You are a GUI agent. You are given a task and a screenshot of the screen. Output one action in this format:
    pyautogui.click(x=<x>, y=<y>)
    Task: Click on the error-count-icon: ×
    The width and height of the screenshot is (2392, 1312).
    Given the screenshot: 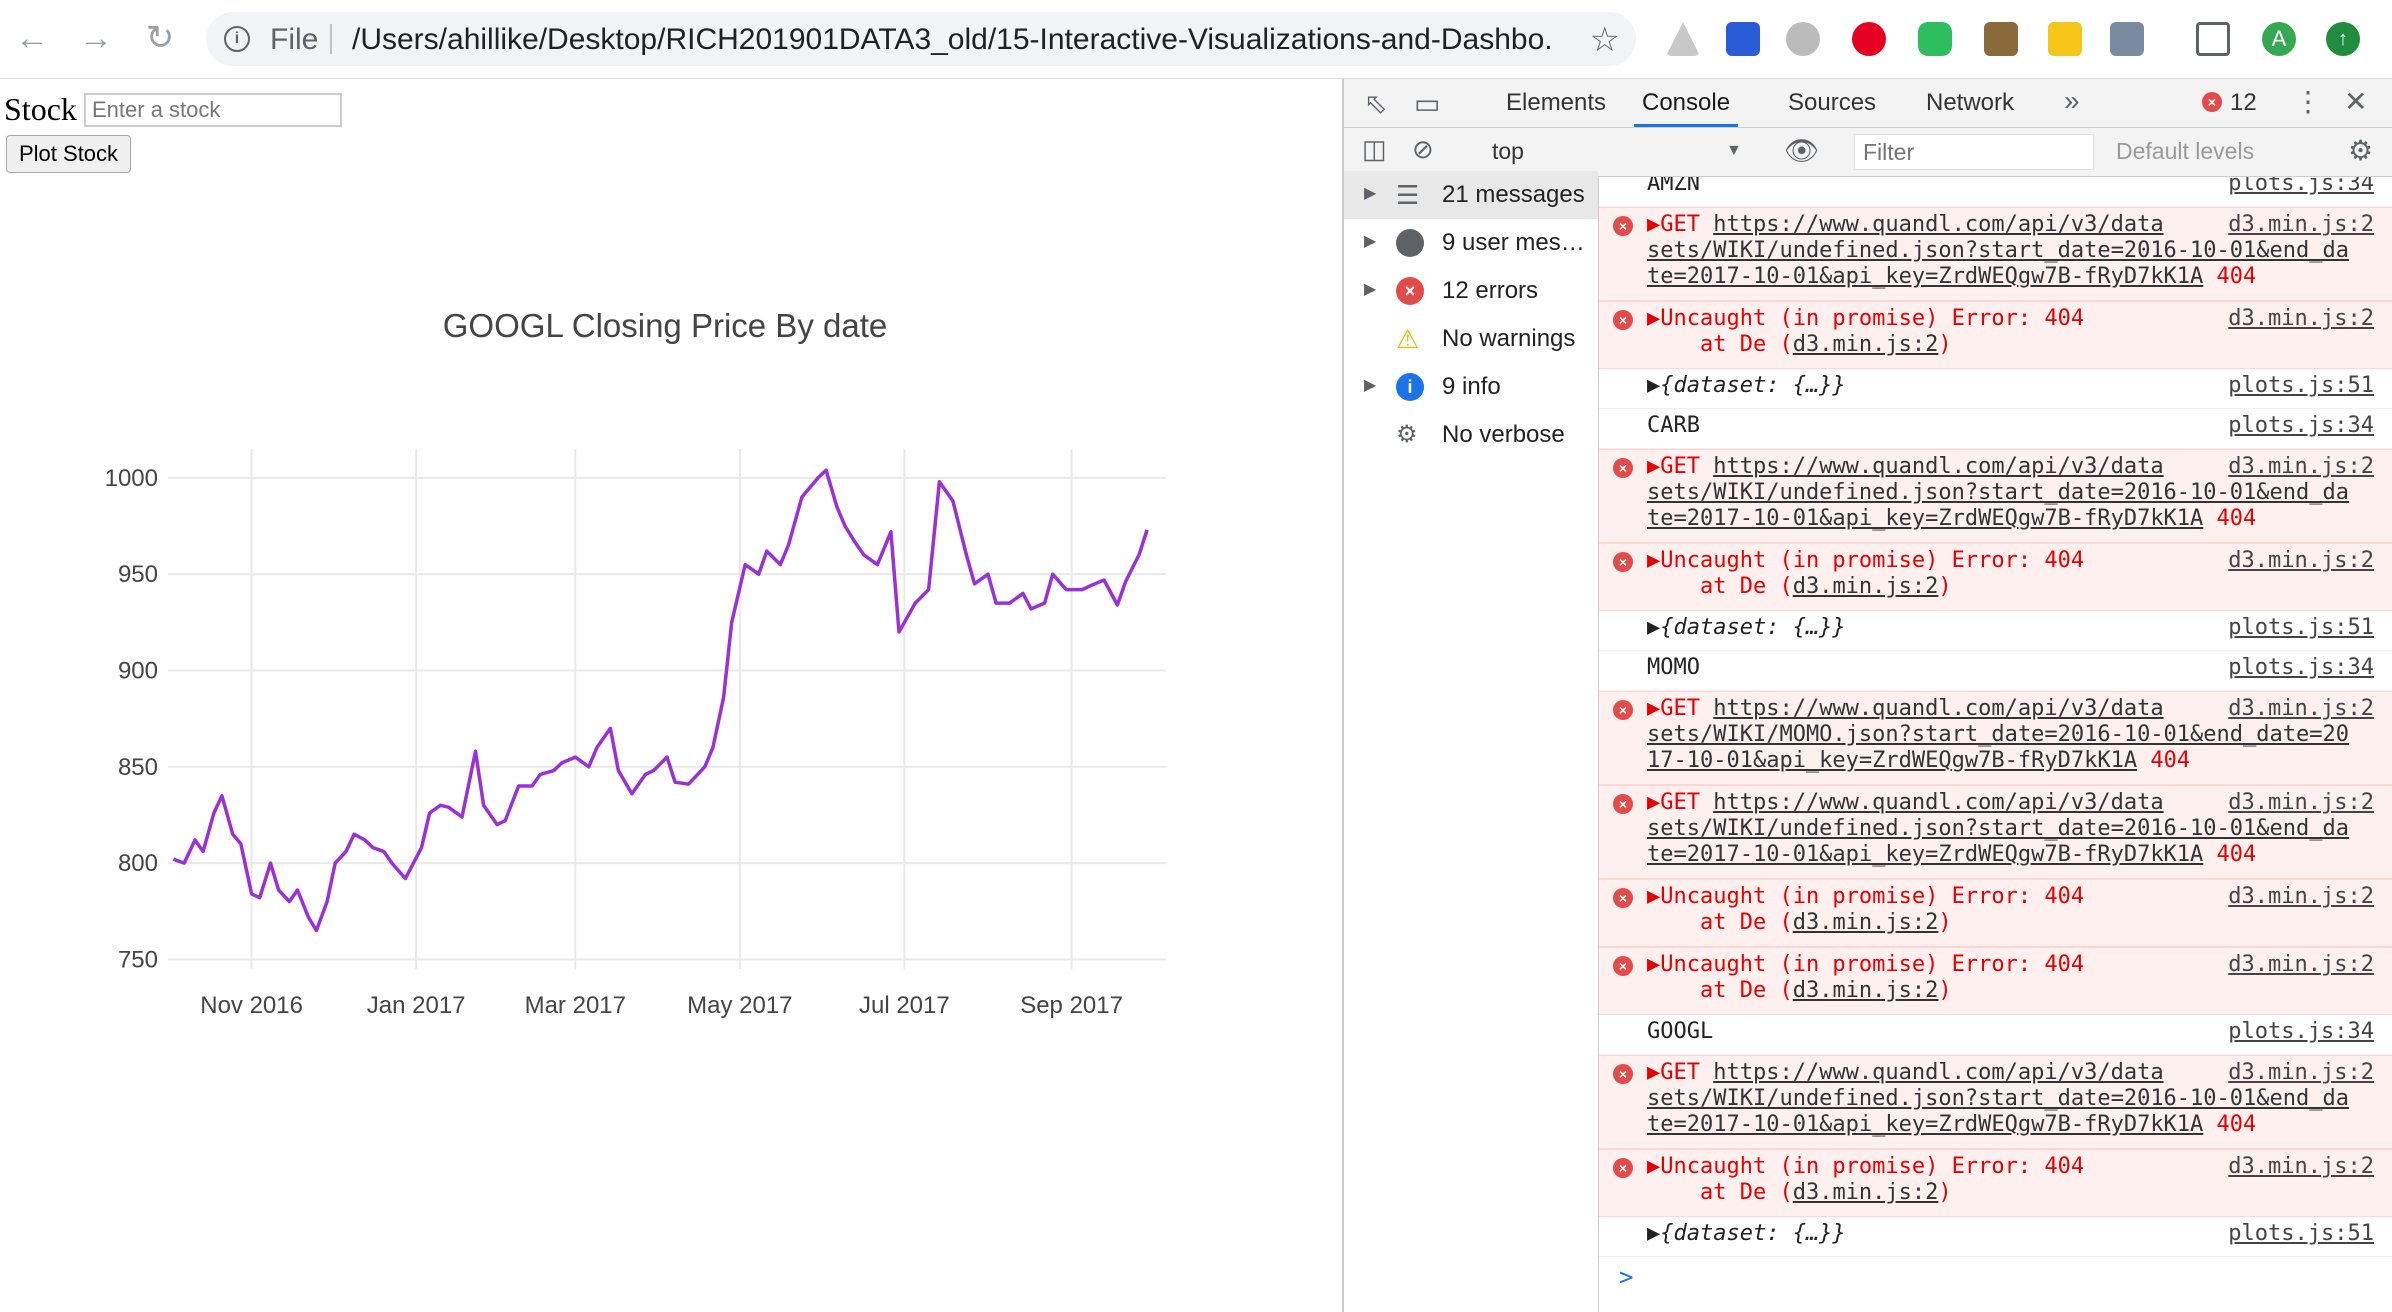 What is the action you would take?
    pyautogui.click(x=2212, y=102)
    